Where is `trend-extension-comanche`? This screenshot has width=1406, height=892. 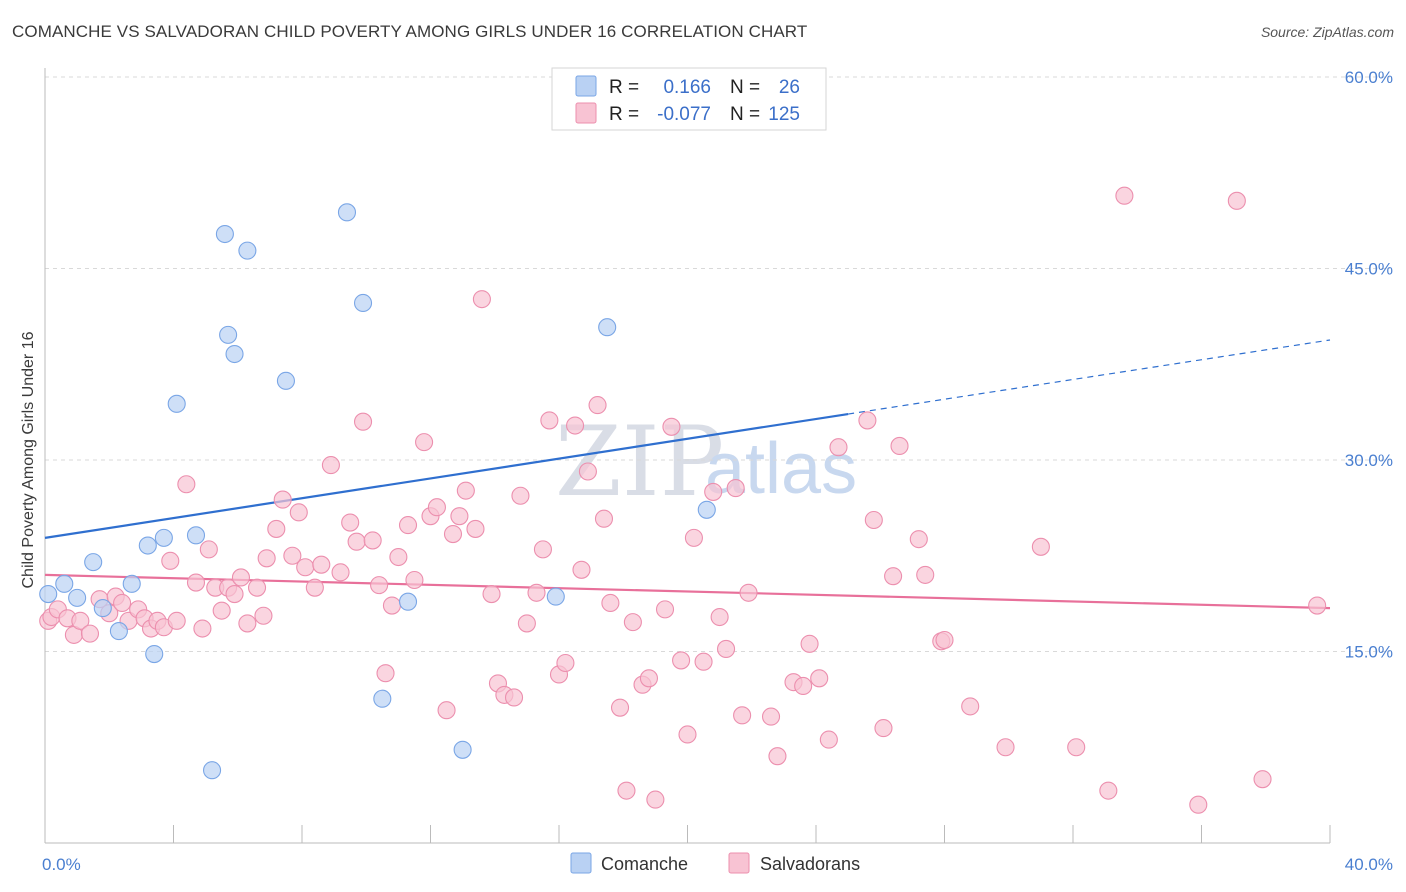
trend-extension-comanche is located at coordinates (1089, 377).